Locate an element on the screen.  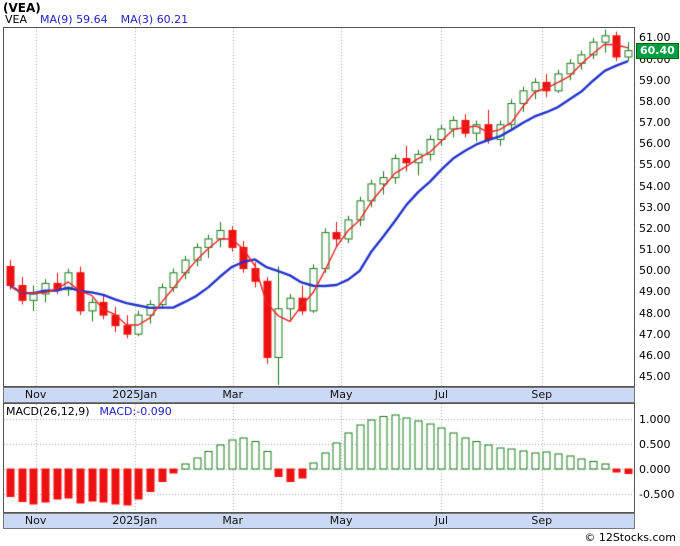
price-axis-label: 55.00 is located at coordinates (655, 165).